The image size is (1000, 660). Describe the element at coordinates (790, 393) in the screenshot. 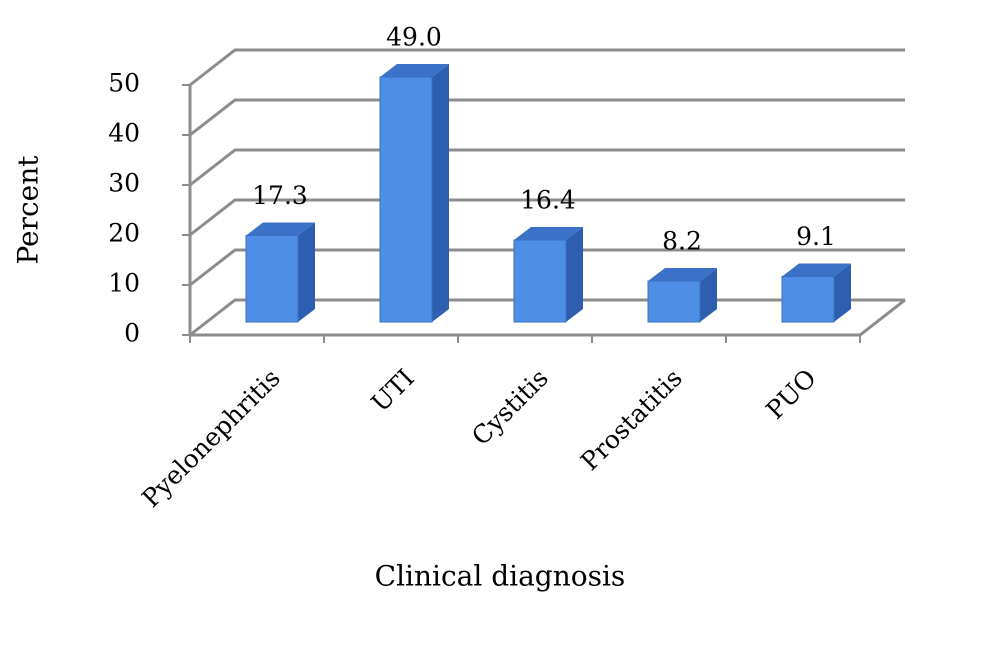

I see `x-tick-label: PUO` at that location.